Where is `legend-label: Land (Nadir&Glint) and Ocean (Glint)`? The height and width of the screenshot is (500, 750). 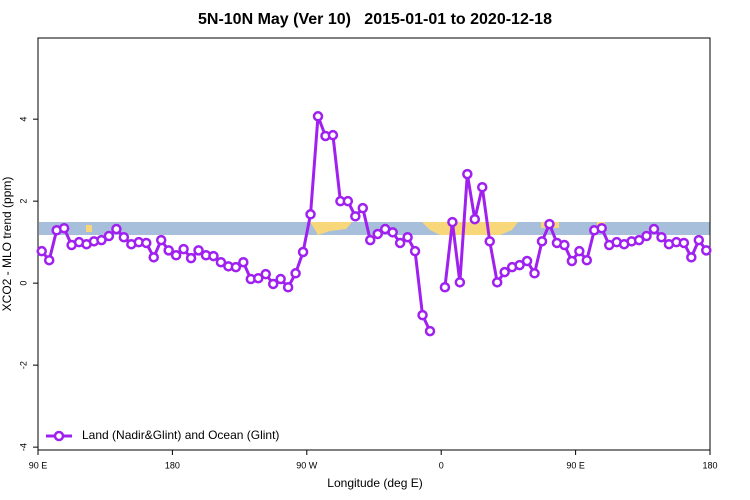
legend-label: Land (Nadir&Glint) and Ocean (Glint) is located at coordinates (180, 435).